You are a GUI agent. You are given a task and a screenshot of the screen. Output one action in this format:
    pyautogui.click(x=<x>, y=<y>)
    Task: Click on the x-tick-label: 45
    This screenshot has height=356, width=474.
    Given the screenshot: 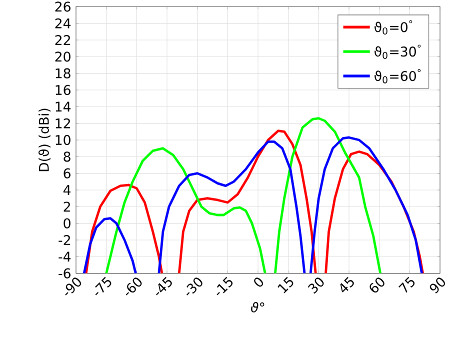 What is the action you would take?
    pyautogui.click(x=347, y=284)
    